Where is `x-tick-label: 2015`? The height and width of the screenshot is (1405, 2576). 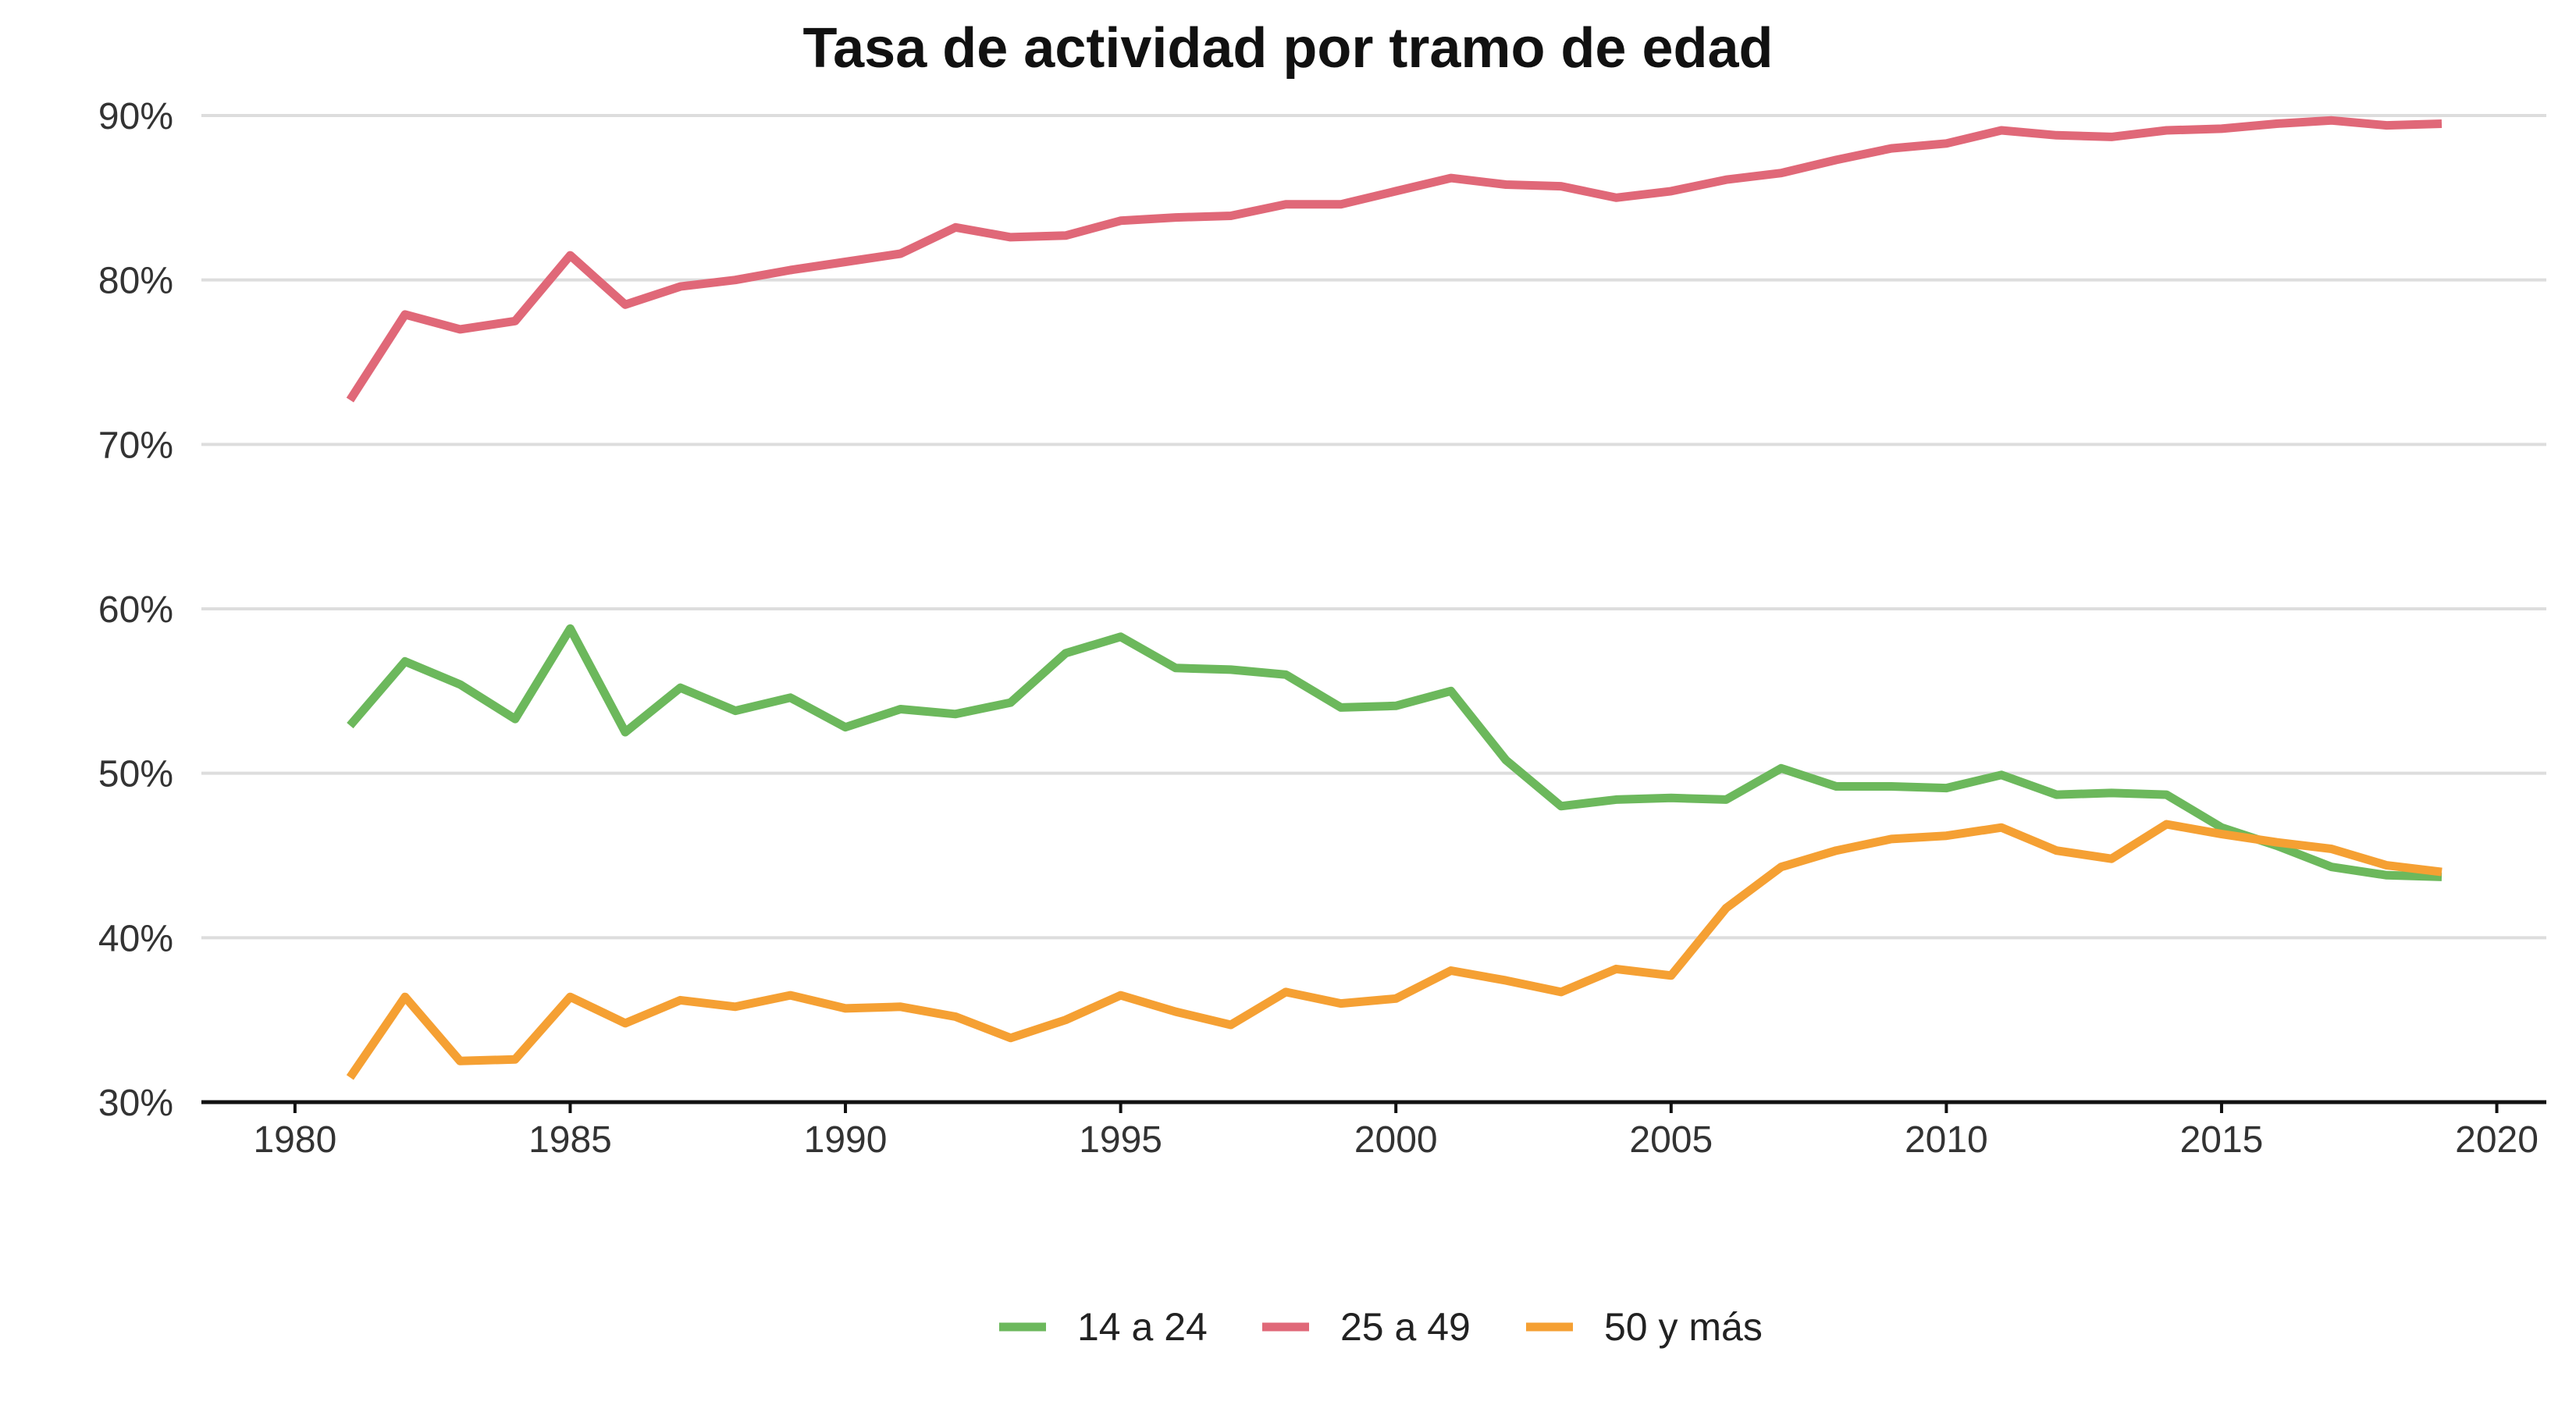 x-tick-label: 2015 is located at coordinates (2222, 1140).